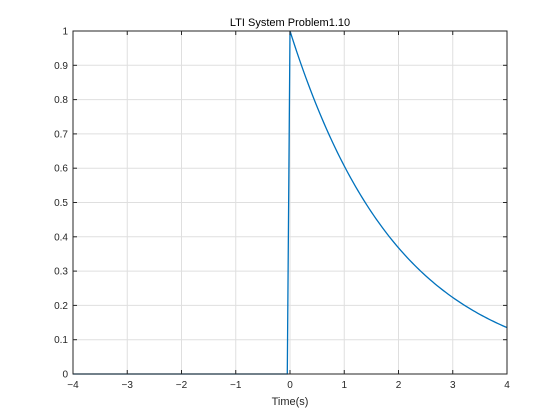 This screenshot has height=420, width=560. I want to click on y-tick-label: 0.1, so click(61, 340).